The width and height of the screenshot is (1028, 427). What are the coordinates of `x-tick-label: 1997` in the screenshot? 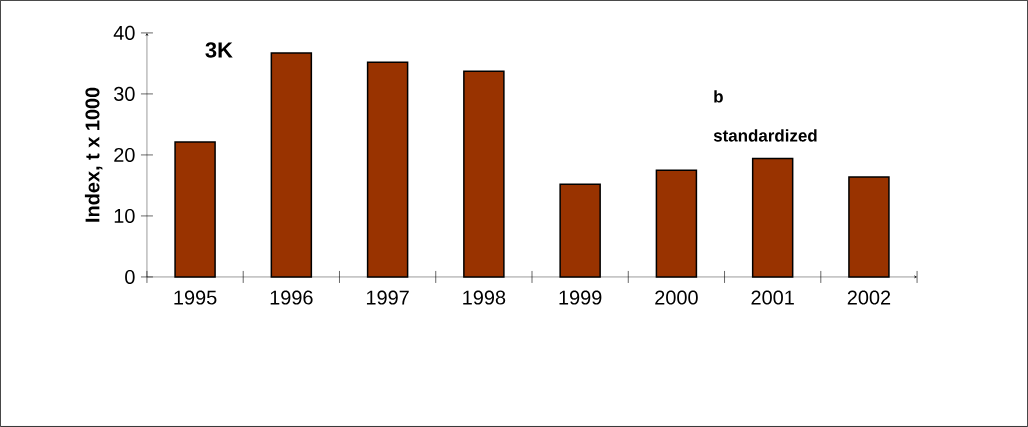 It's located at (387, 297).